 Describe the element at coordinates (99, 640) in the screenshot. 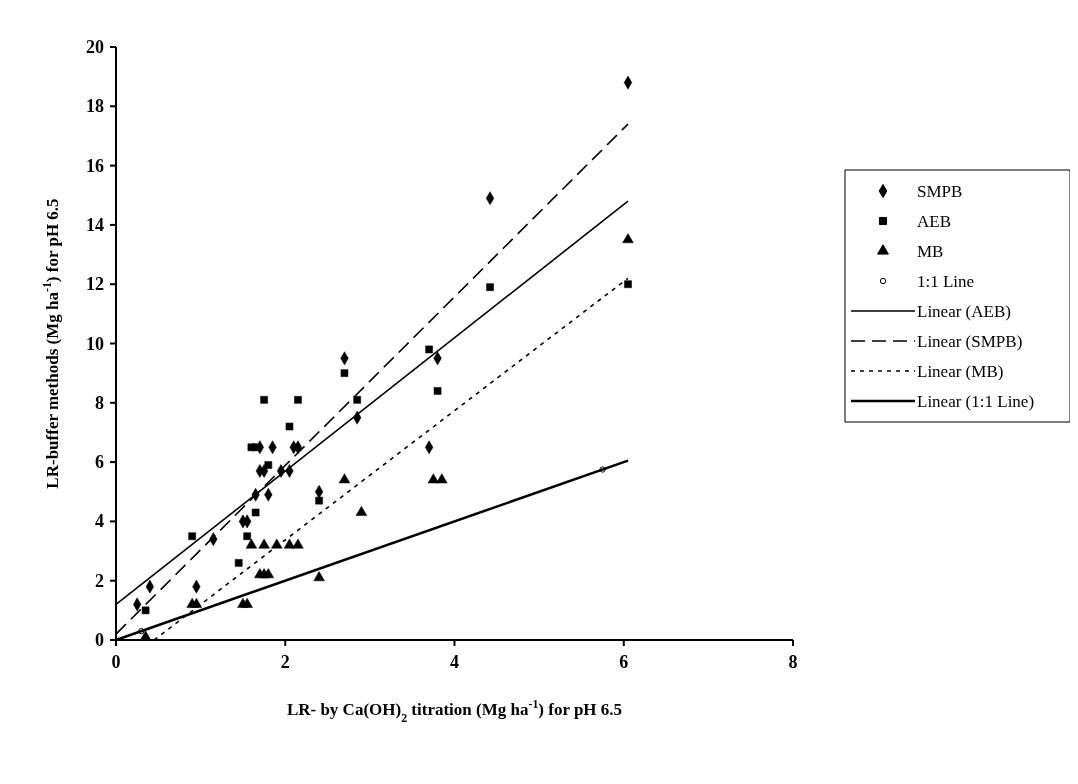

I see `y-tick-label: 0` at that location.